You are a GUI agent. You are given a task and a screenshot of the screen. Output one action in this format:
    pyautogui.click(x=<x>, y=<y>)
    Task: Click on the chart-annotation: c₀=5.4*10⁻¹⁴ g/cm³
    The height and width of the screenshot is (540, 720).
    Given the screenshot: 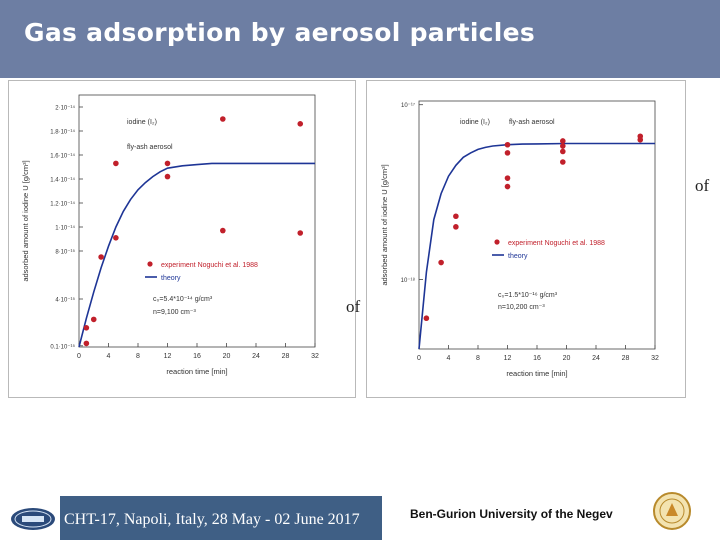 What is the action you would take?
    pyautogui.click(x=183, y=299)
    